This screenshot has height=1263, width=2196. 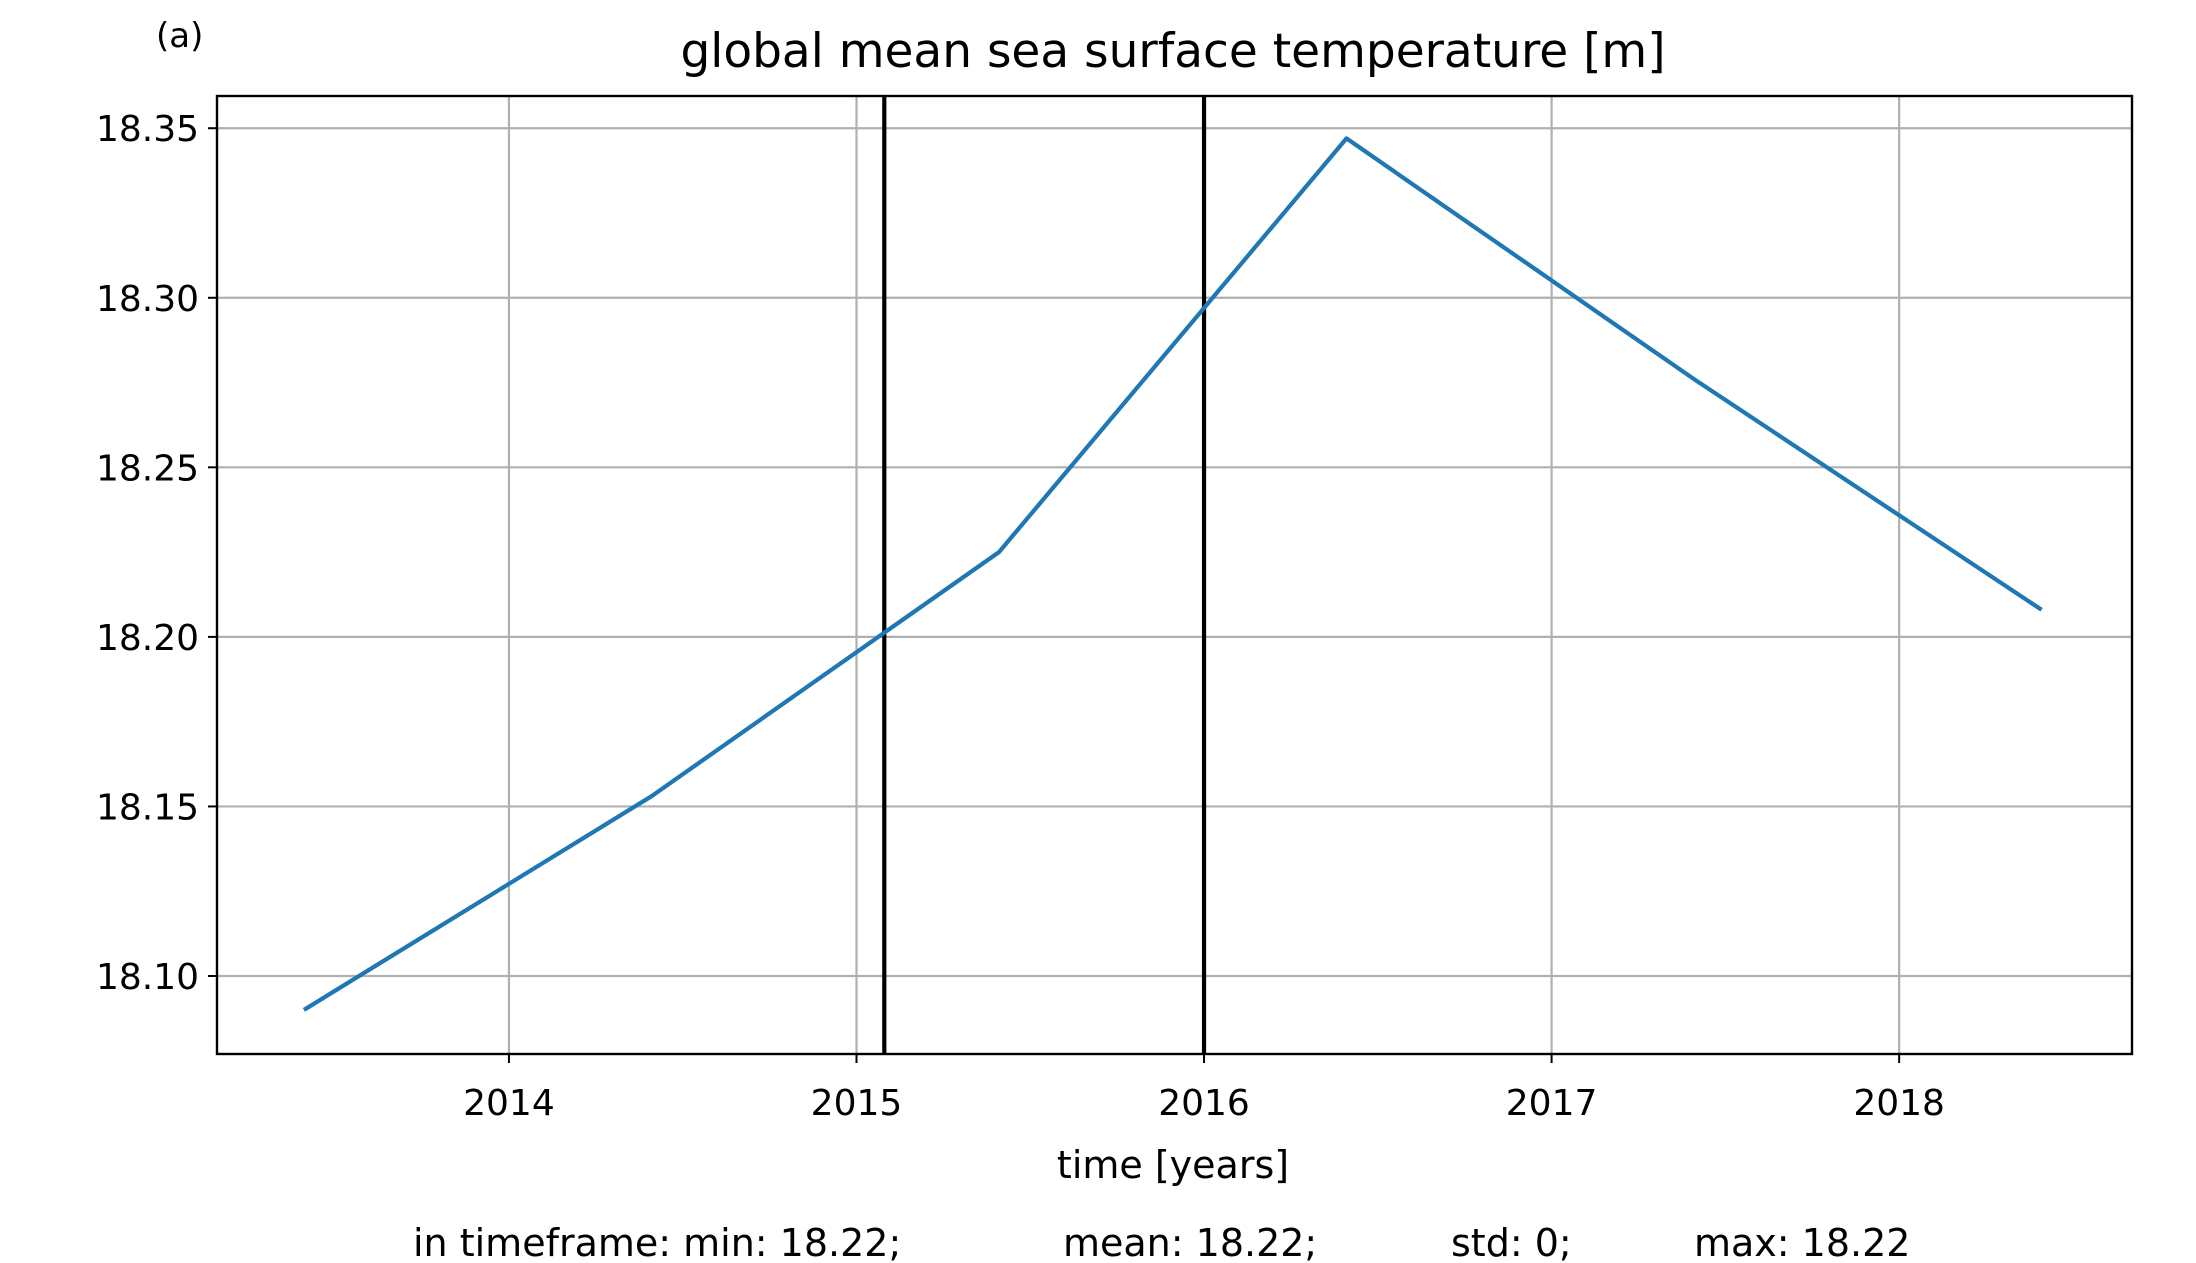 I want to click on vertical-markers, so click(x=1044, y=575).